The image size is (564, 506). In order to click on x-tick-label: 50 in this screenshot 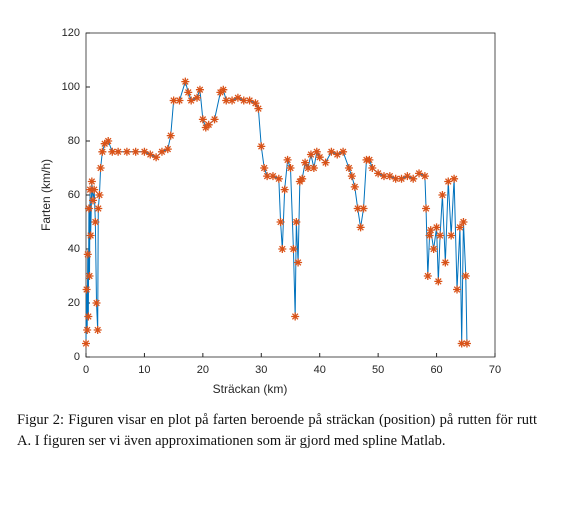, I will do `click(378, 370)`.